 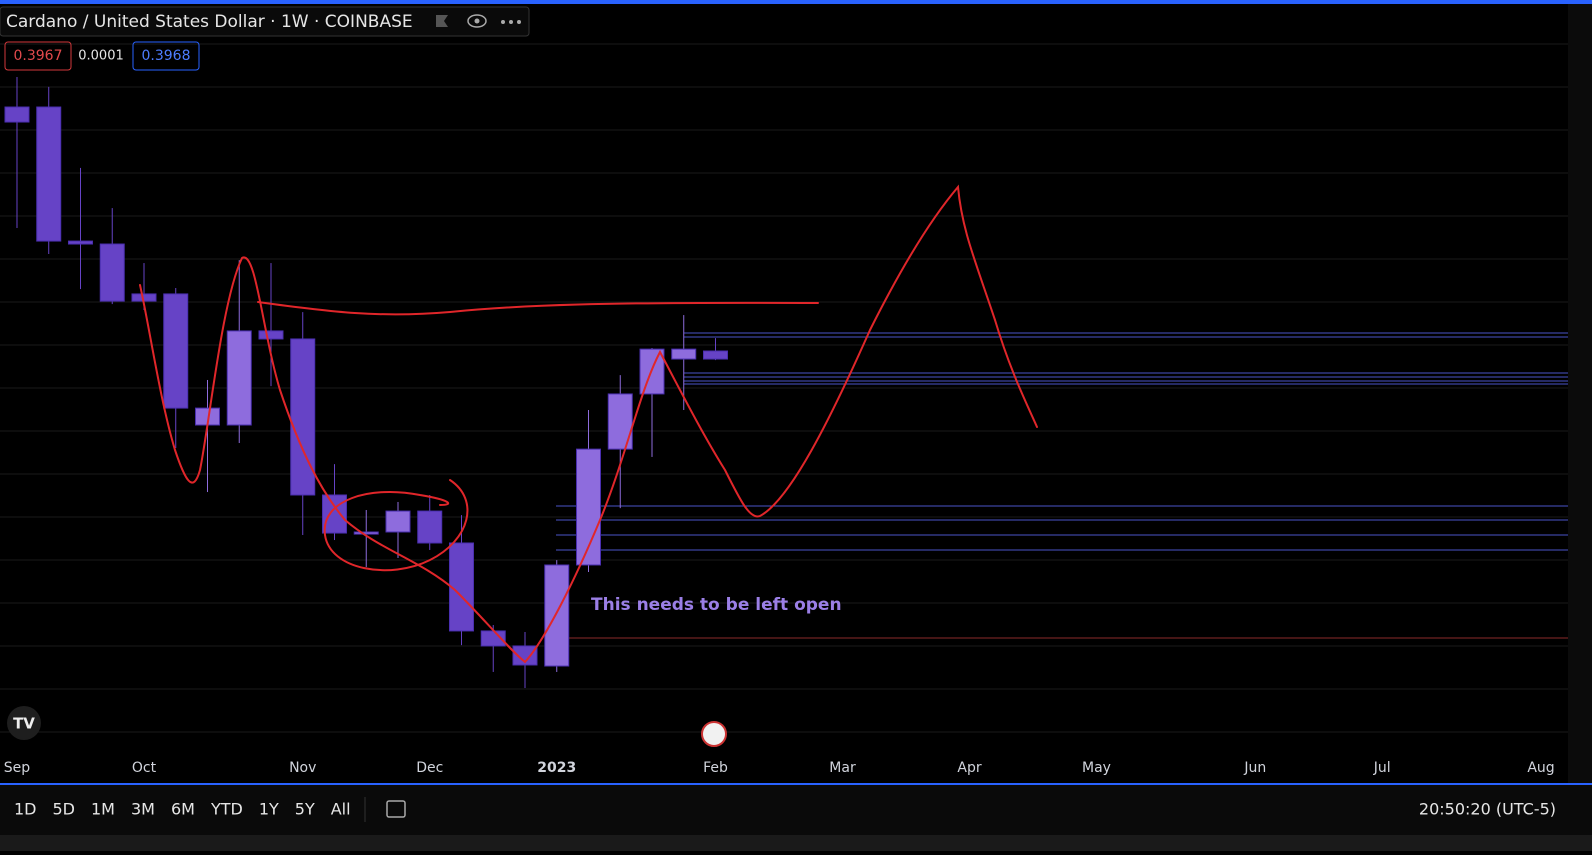 I want to click on x-tick-label: Feb, so click(x=715, y=768).